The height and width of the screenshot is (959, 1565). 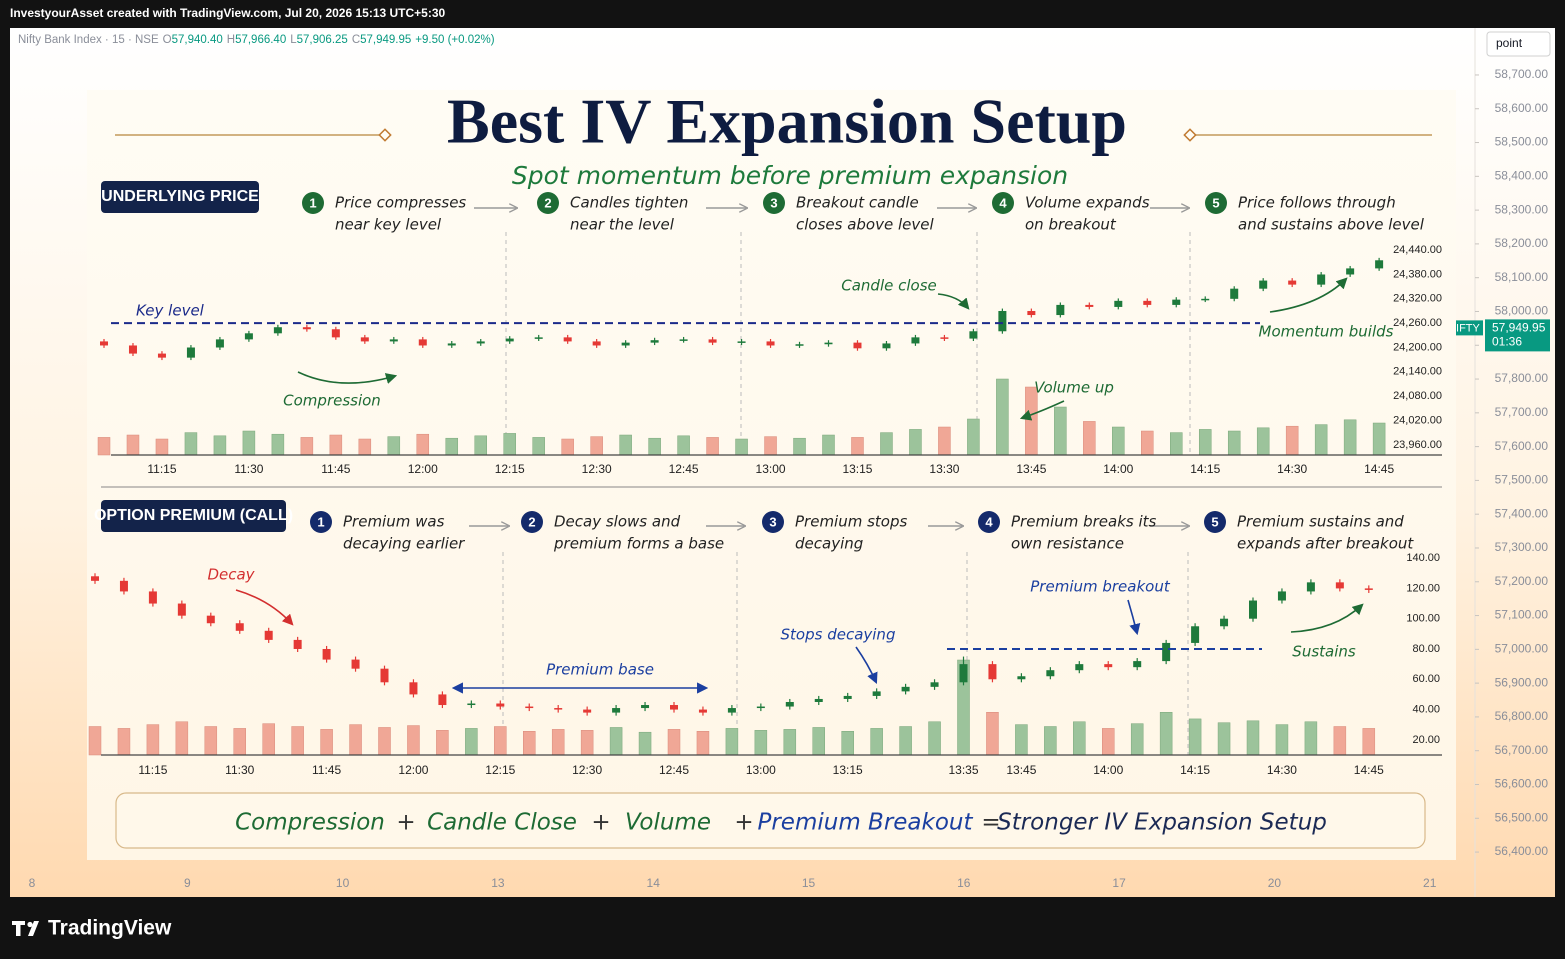 I want to click on y-tick-label: 57,100.00, so click(x=1522, y=615).